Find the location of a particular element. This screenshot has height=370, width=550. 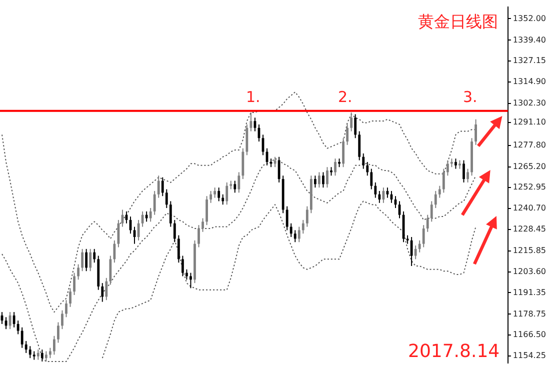

y-tick-label: 1178.75 is located at coordinates (529, 313).